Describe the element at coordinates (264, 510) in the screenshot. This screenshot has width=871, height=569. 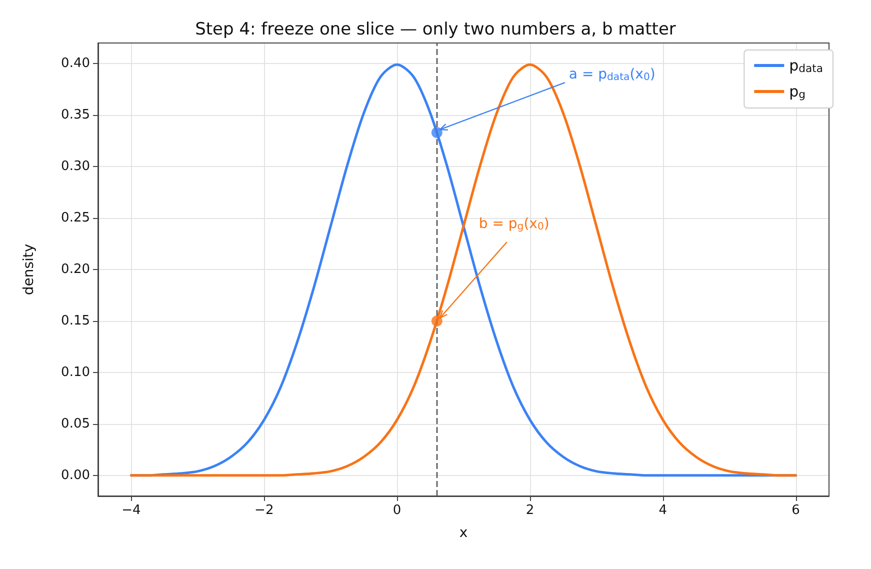
I see `x-tick-label: −2` at that location.